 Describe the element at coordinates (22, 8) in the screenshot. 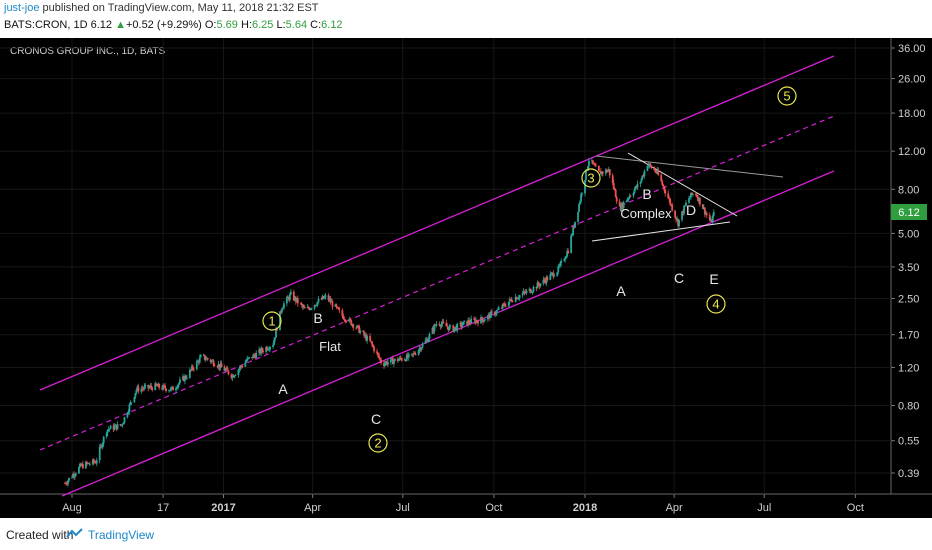

I see `author-link: just-joe` at that location.